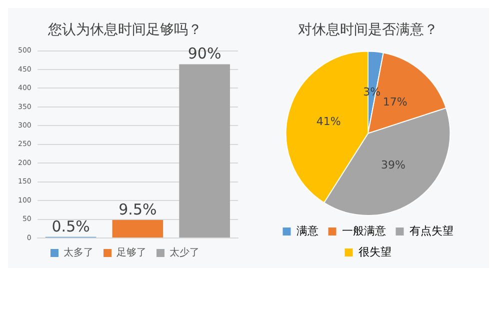  I want to click on legend-label: 太少了, so click(185, 252).